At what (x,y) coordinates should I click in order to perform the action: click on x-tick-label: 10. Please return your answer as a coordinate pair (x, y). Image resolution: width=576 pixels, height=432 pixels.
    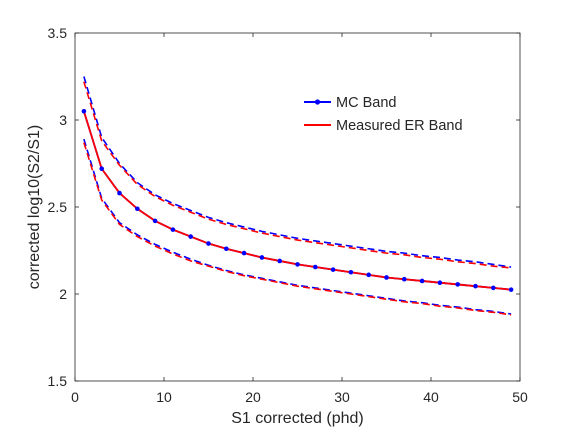
    Looking at the image, I should click on (164, 397).